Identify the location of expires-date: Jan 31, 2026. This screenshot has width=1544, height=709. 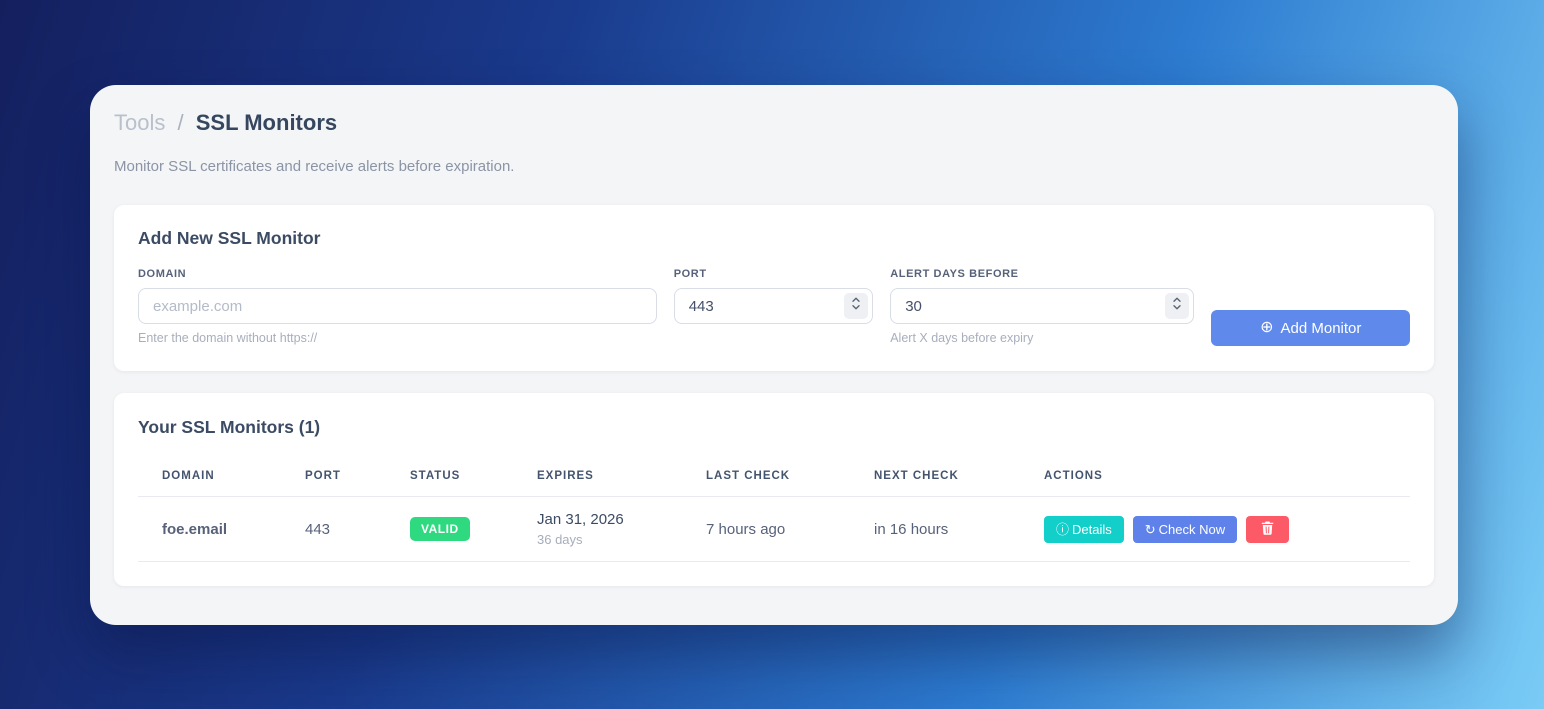
(580, 519).